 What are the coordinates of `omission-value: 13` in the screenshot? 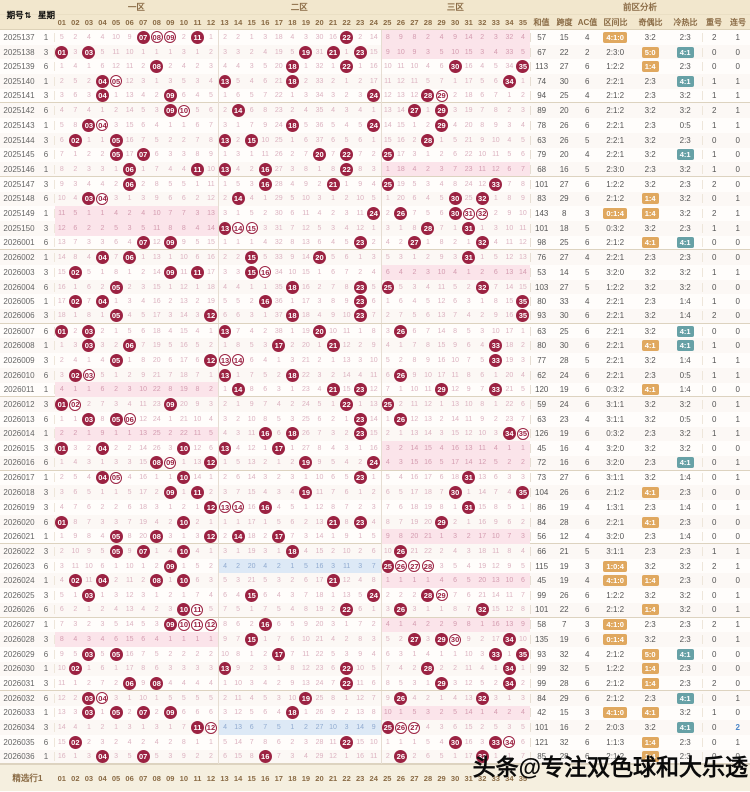 It's located at (61, 713).